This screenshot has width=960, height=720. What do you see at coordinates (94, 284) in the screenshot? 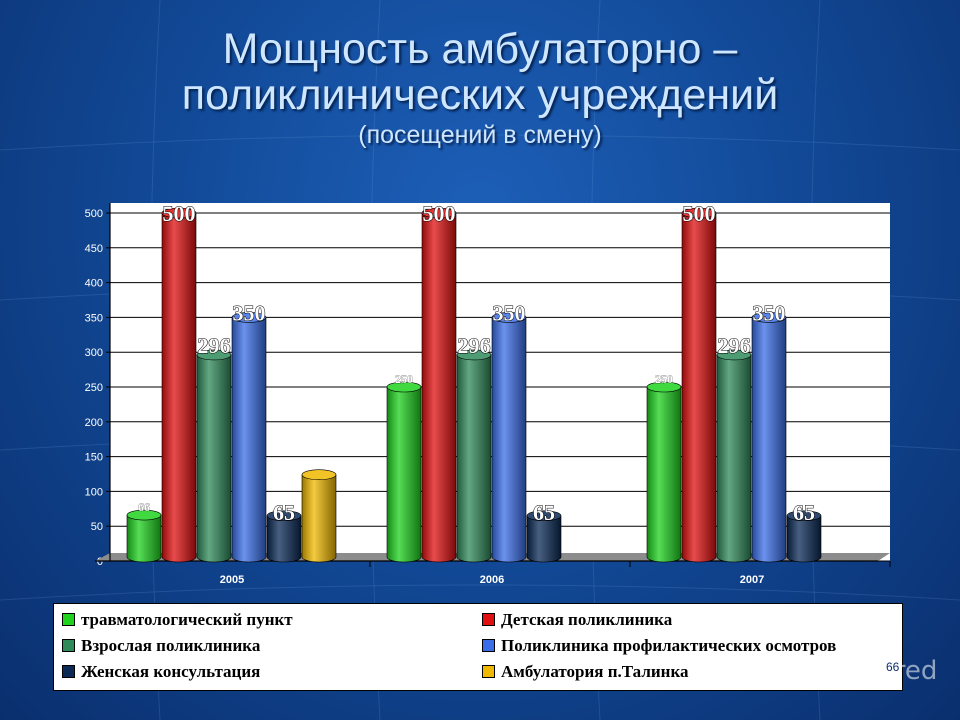
I see `y-tick-label: 400` at bounding box center [94, 284].